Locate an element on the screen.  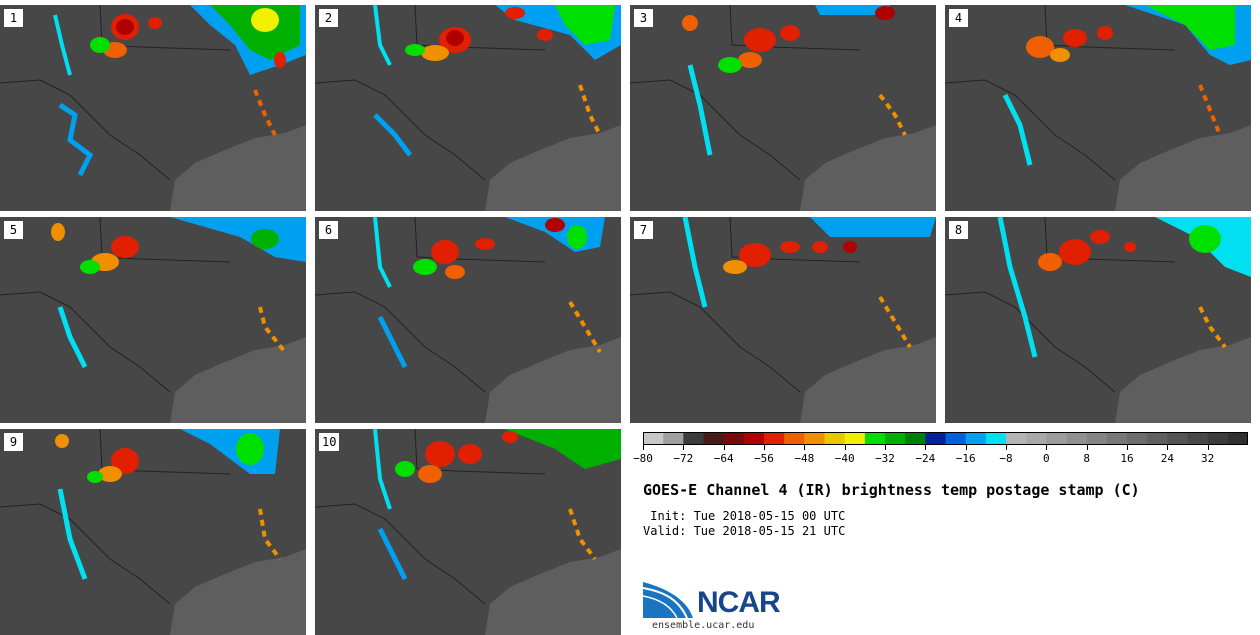
stamp-panel-5: 5 is located at coordinates (153, 320).